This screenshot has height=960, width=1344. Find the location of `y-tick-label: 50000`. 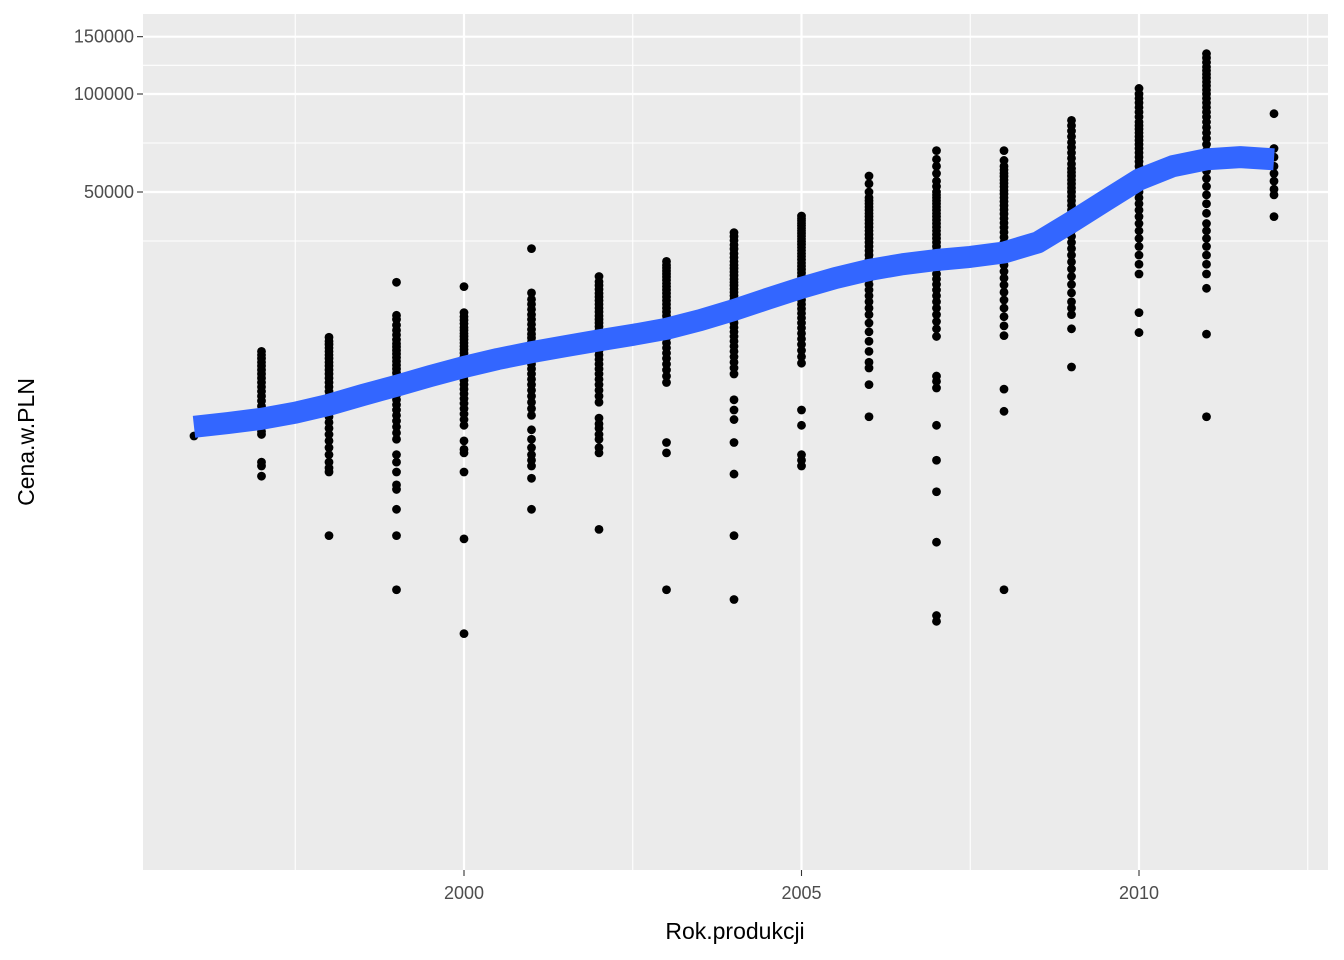

y-tick-label: 50000 is located at coordinates (109, 192).